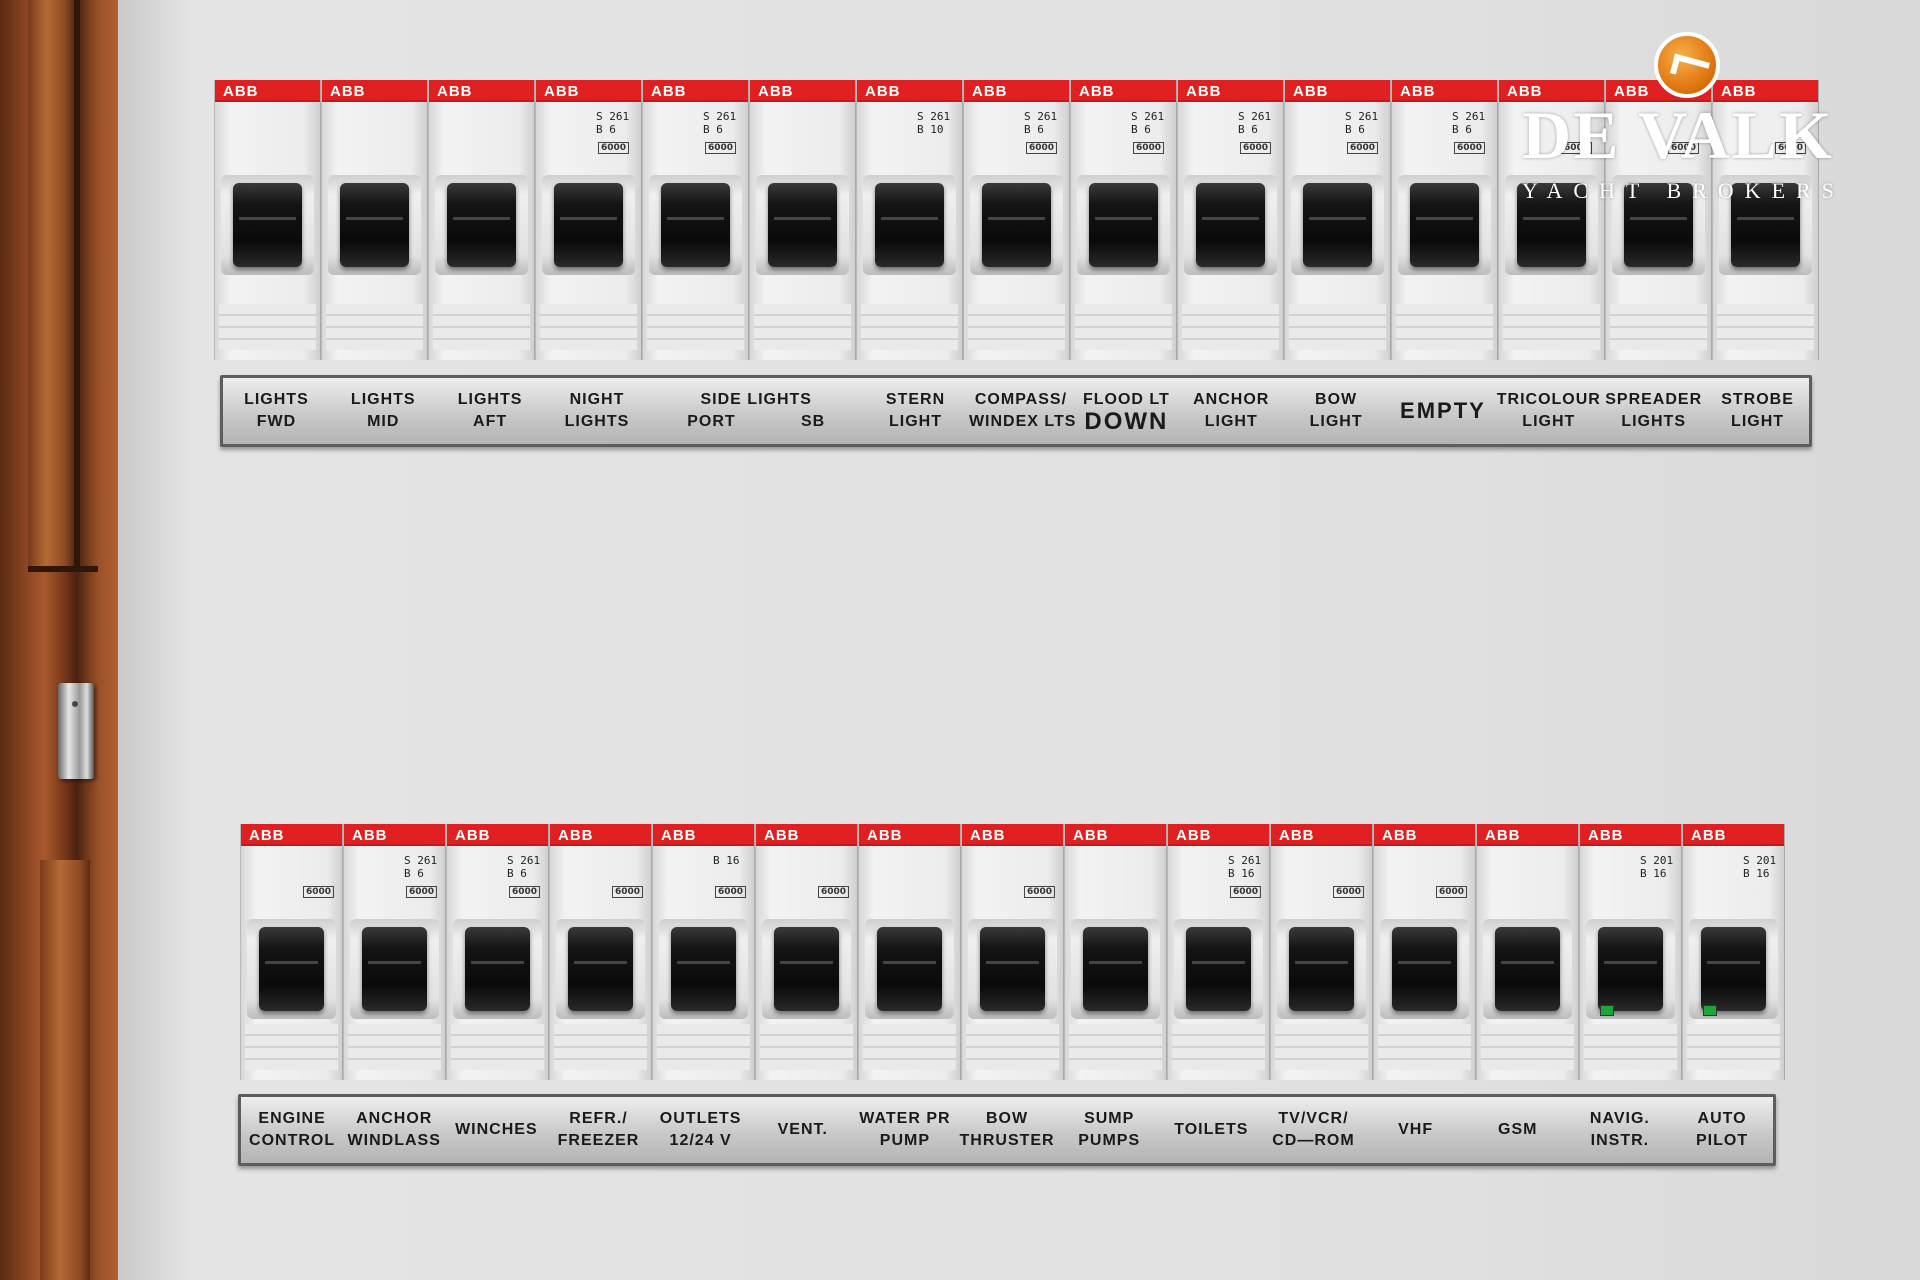 The height and width of the screenshot is (1280, 1920). I want to click on circuit-label-line1: OUTLETS, so click(700, 1118).